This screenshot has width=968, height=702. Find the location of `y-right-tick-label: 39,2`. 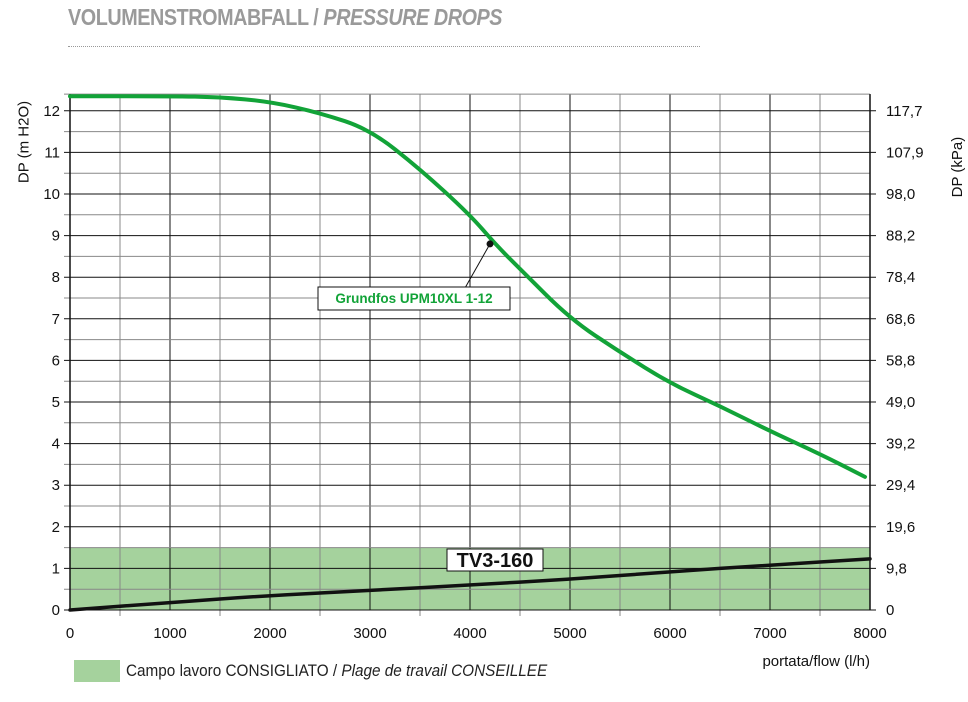

y-right-tick-label: 39,2 is located at coordinates (900, 444).